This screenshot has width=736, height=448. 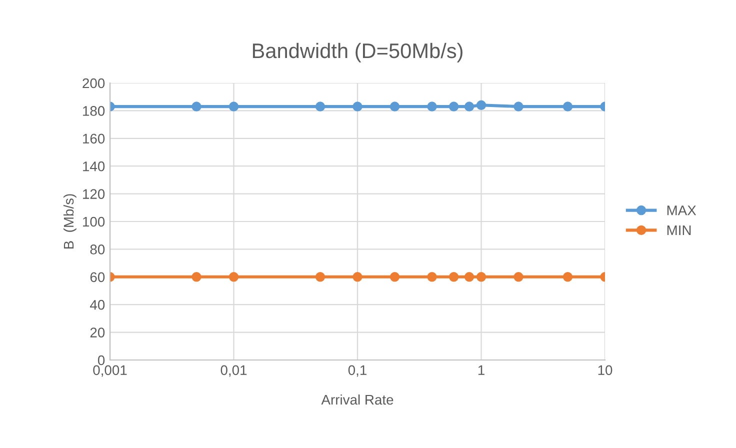 What do you see at coordinates (69, 221) in the screenshot?
I see `y-axis-title: B (Mb/s)` at bounding box center [69, 221].